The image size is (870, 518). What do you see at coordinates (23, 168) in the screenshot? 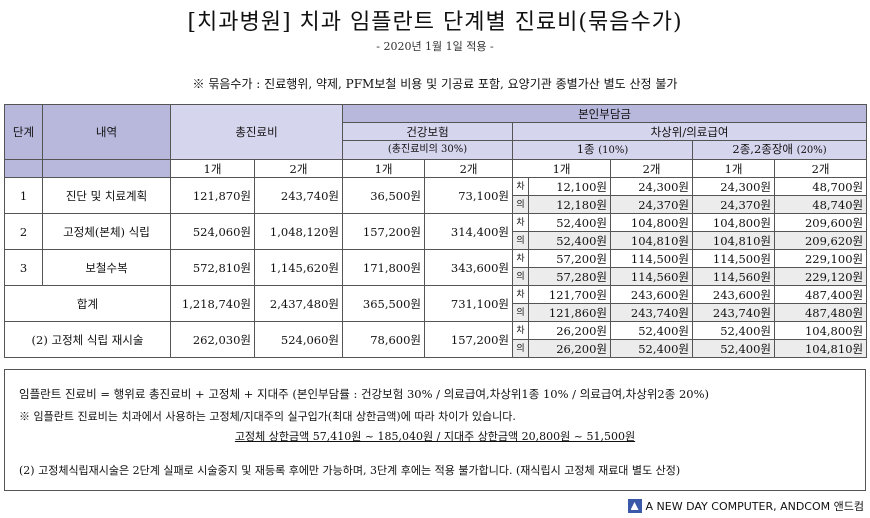
I see `header-stage-cont` at bounding box center [23, 168].